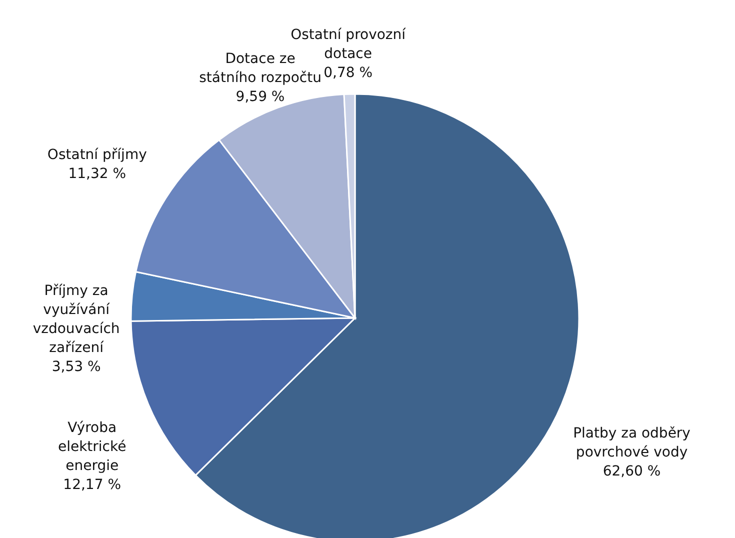  What do you see at coordinates (92, 447) in the screenshot?
I see `slice-label: Výroba elektrické energie` at bounding box center [92, 447].